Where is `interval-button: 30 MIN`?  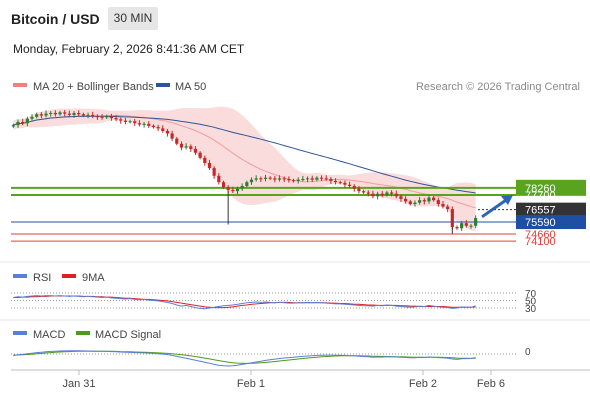
interval-button: 30 MIN is located at coordinates (133, 18).